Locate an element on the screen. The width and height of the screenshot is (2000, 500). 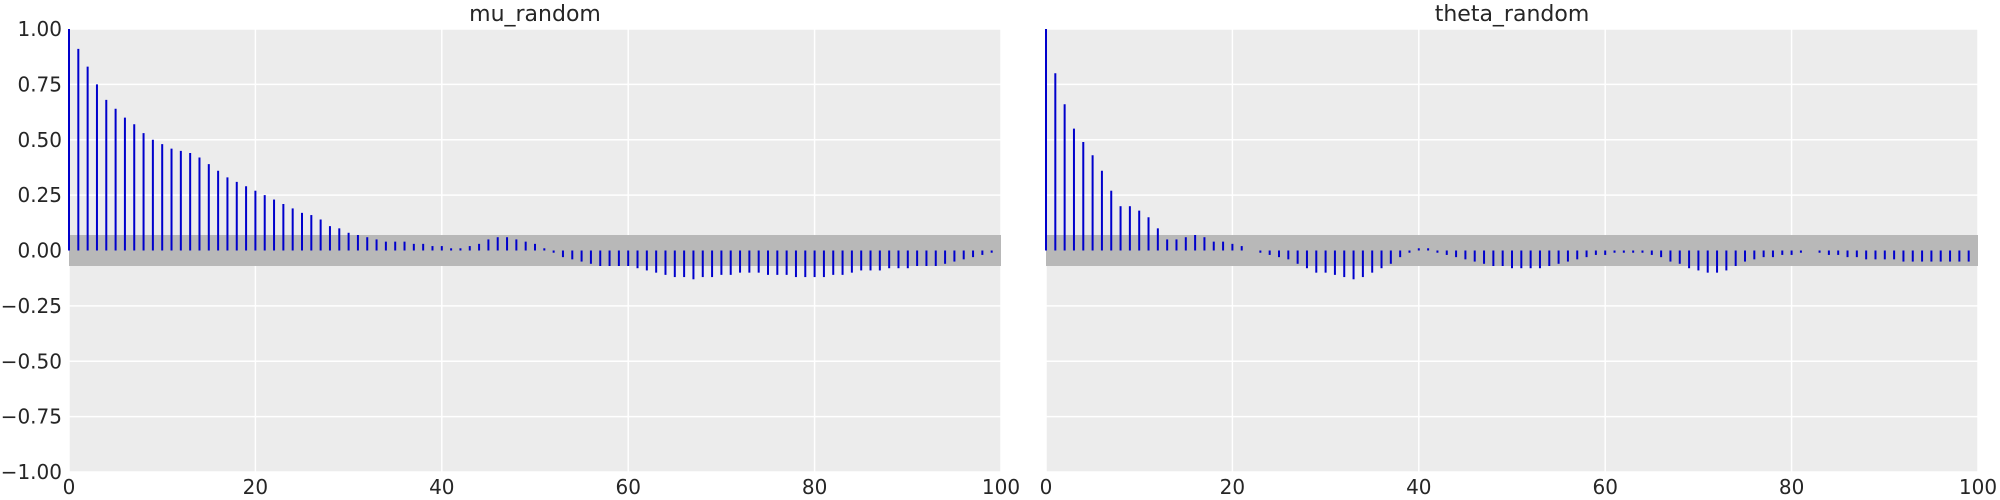
y-tick-label: 0.00 is located at coordinates (39, 251).